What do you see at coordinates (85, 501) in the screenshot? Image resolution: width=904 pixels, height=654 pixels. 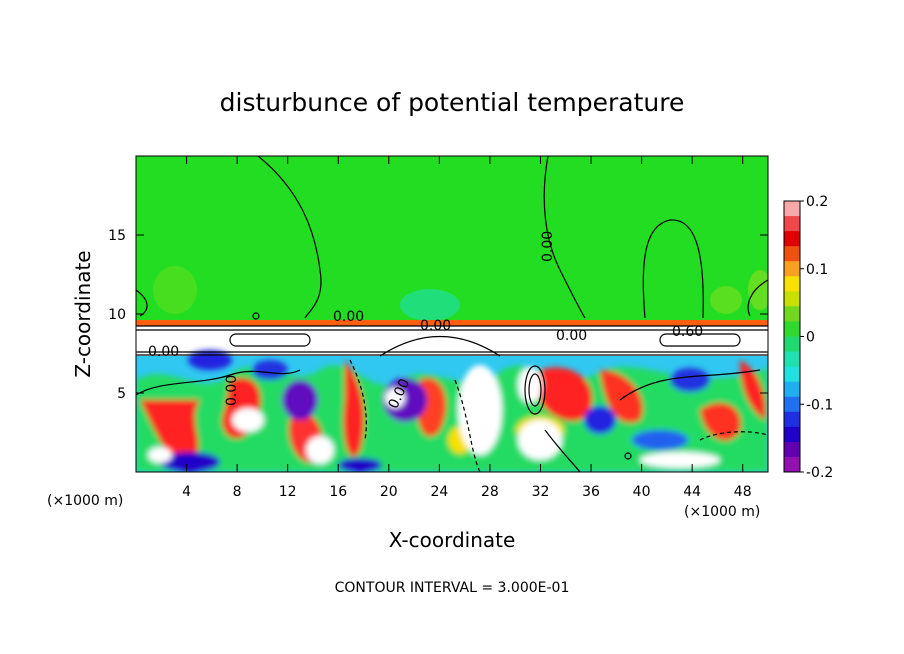 I see `x-unit-left: (×1000 m)` at bounding box center [85, 501].